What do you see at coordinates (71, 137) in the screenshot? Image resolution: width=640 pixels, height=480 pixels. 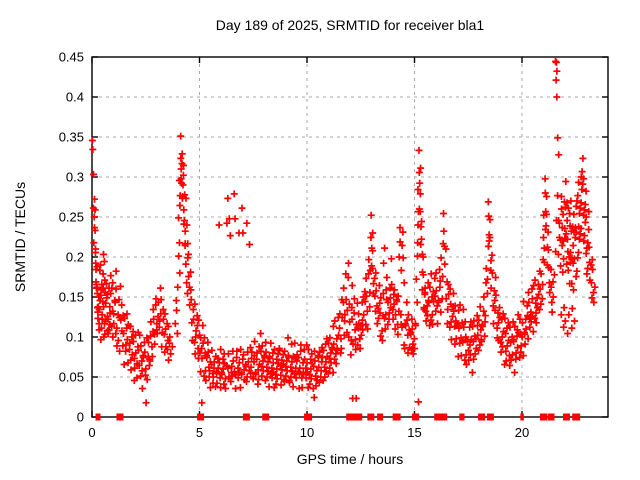 I see `y-tick-label: 0.35` at bounding box center [71, 137].